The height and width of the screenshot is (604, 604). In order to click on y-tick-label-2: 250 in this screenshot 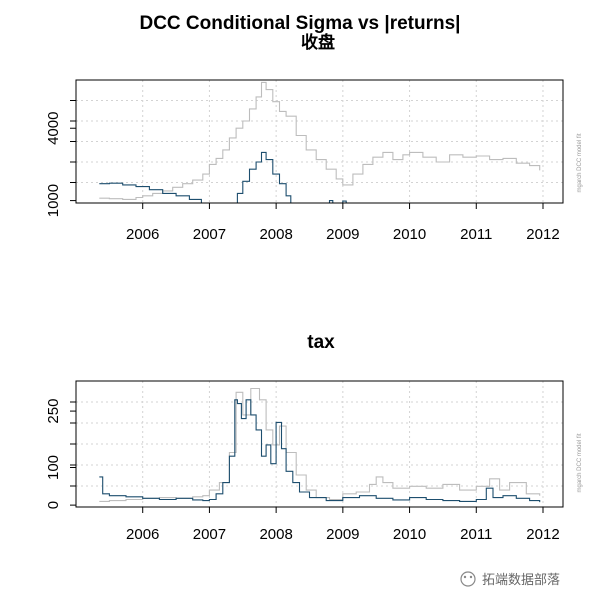, I will do `click(53, 411)`.